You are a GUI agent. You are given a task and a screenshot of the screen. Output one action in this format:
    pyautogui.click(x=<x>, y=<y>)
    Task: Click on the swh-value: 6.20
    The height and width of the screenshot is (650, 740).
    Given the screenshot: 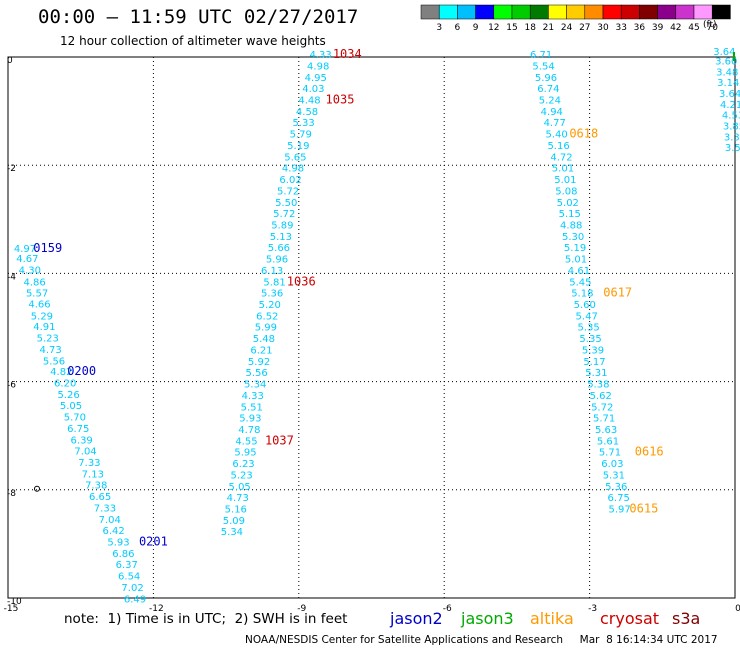 What is the action you would take?
    pyautogui.click(x=65, y=383)
    